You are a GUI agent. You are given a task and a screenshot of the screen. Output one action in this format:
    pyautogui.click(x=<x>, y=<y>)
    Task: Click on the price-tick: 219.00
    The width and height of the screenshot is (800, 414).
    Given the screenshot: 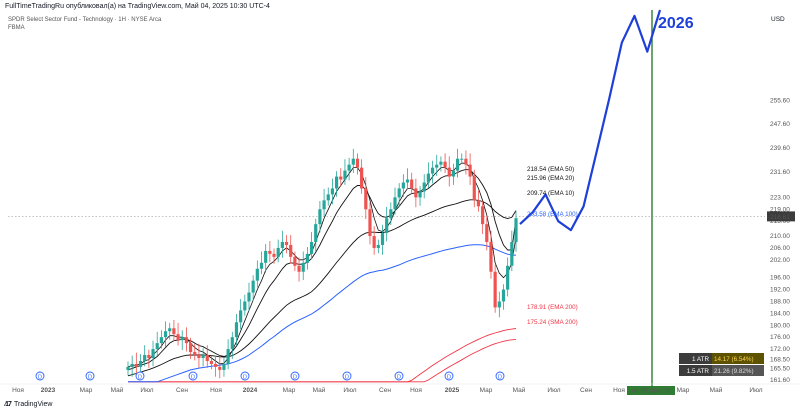 What is the action you would take?
    pyautogui.click(x=780, y=209)
    